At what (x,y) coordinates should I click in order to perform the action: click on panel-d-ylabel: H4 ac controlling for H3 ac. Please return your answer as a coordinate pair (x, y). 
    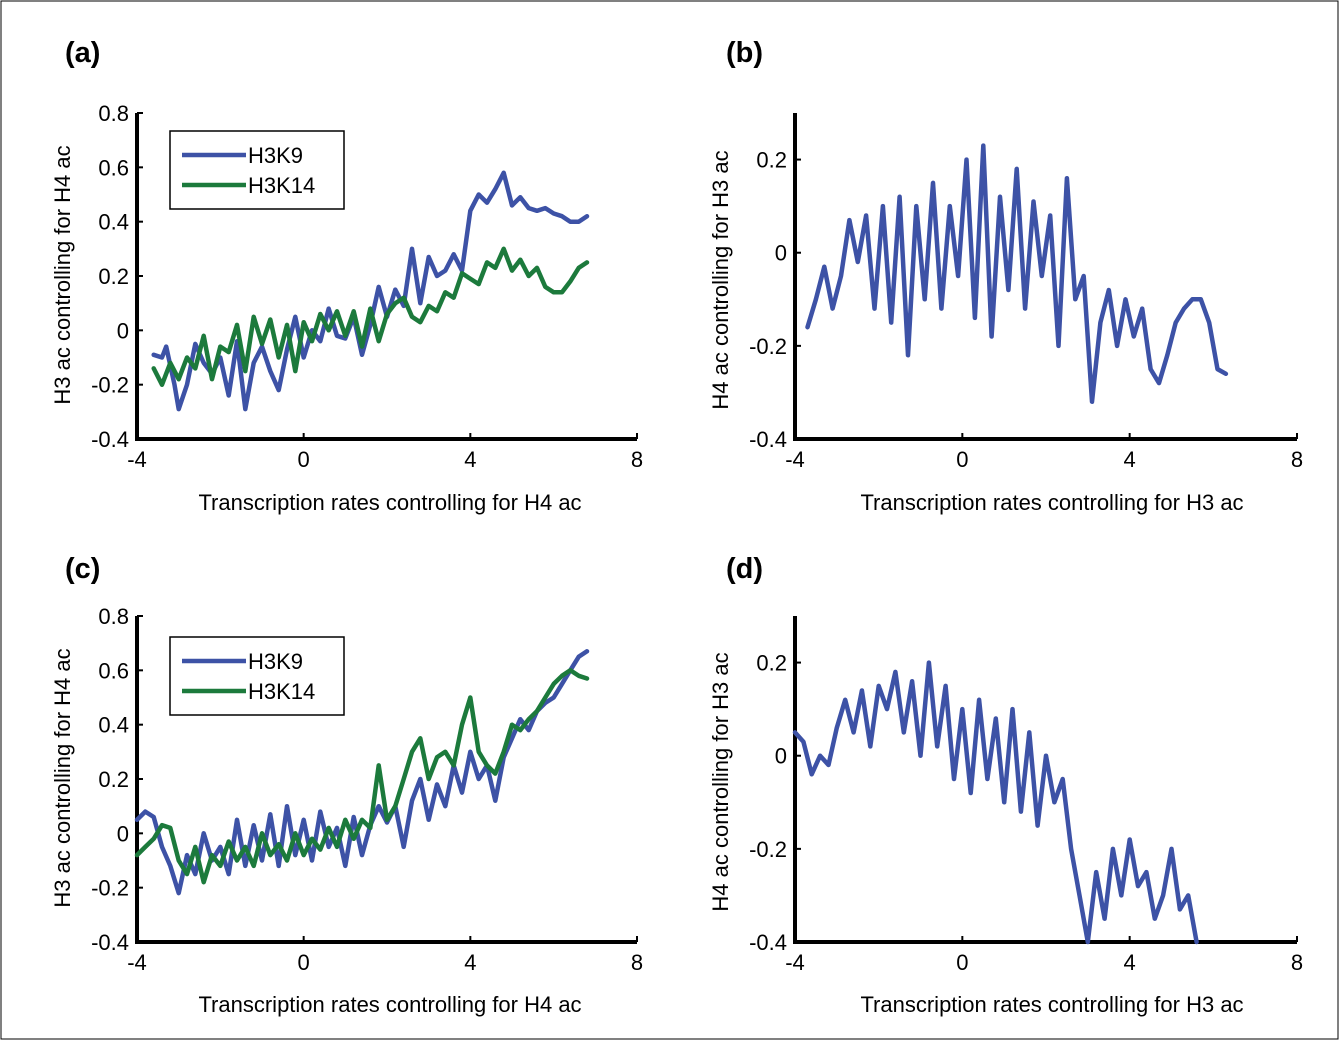
    Looking at the image, I should click on (720, 781).